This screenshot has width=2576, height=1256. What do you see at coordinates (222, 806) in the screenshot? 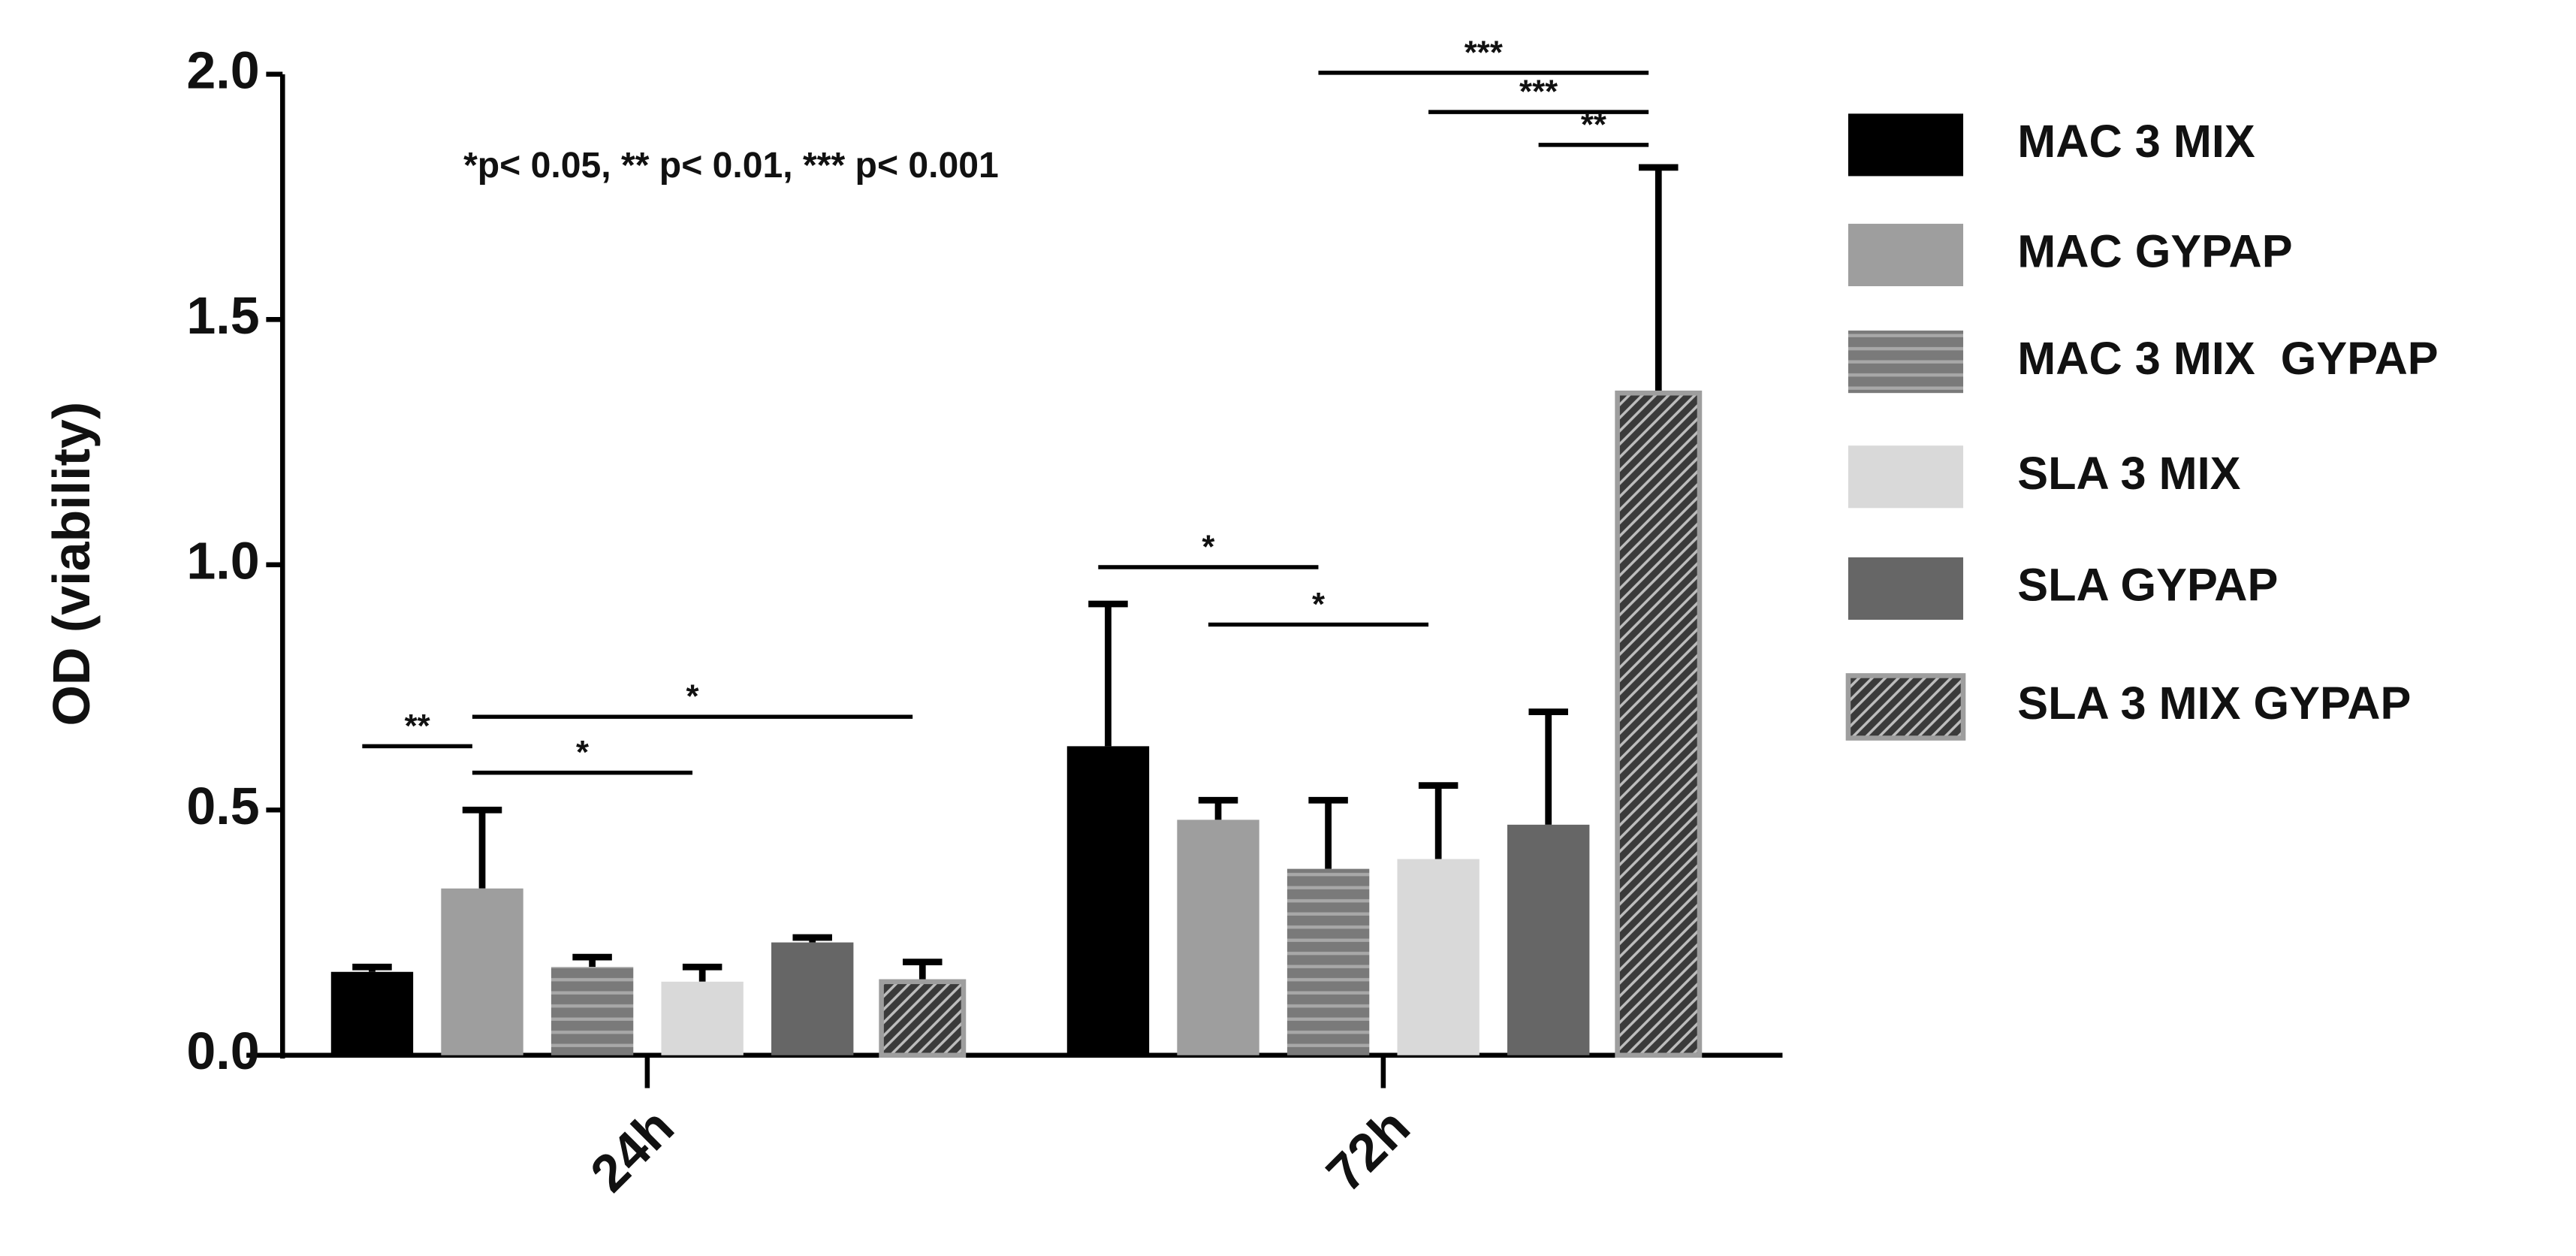
I see `y-tick-label: 0.5` at bounding box center [222, 806].